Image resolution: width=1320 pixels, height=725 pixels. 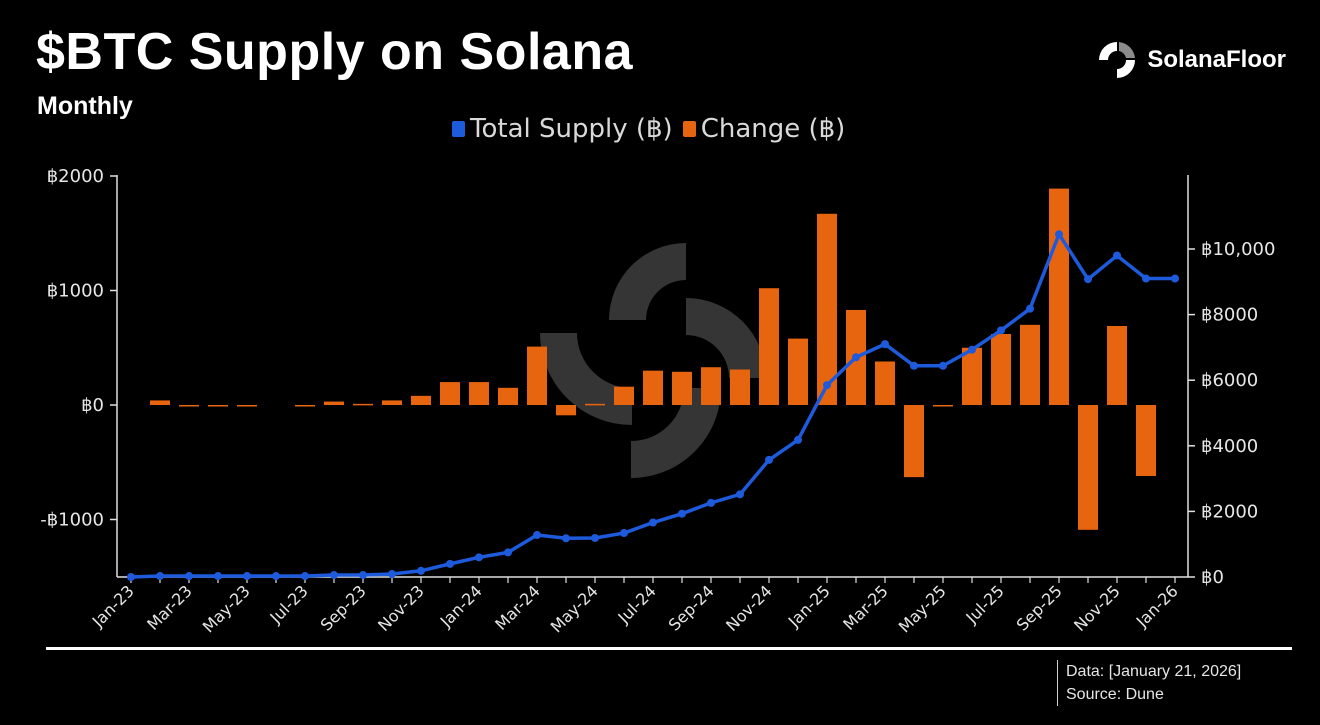 What do you see at coordinates (517, 607) in the screenshot?
I see `x-axis-tick-label: Mar-24` at bounding box center [517, 607].